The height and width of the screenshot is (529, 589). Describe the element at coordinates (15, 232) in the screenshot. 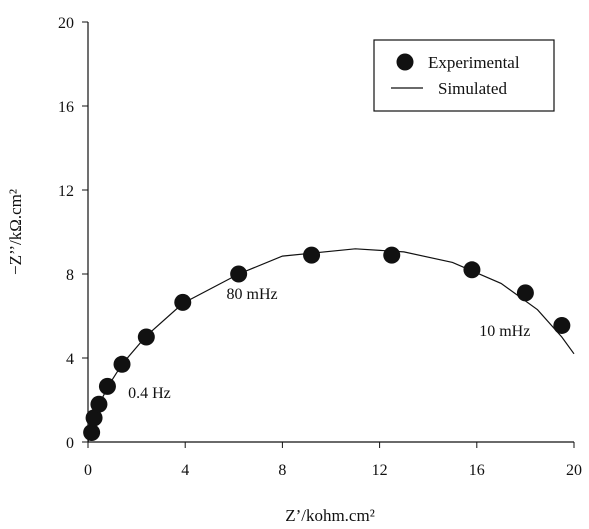

I see `y-axis-label: −Z’’/kΩ.cm²` at that location.